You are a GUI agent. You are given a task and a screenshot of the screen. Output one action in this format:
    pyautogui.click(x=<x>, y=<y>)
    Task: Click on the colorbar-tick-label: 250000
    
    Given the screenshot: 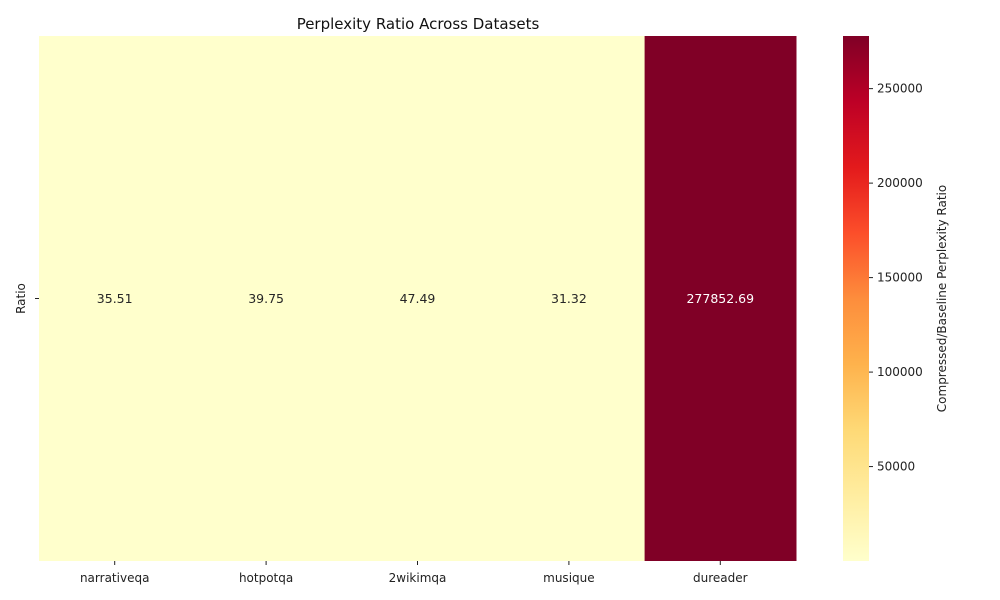 What is the action you would take?
    pyautogui.click(x=900, y=89)
    